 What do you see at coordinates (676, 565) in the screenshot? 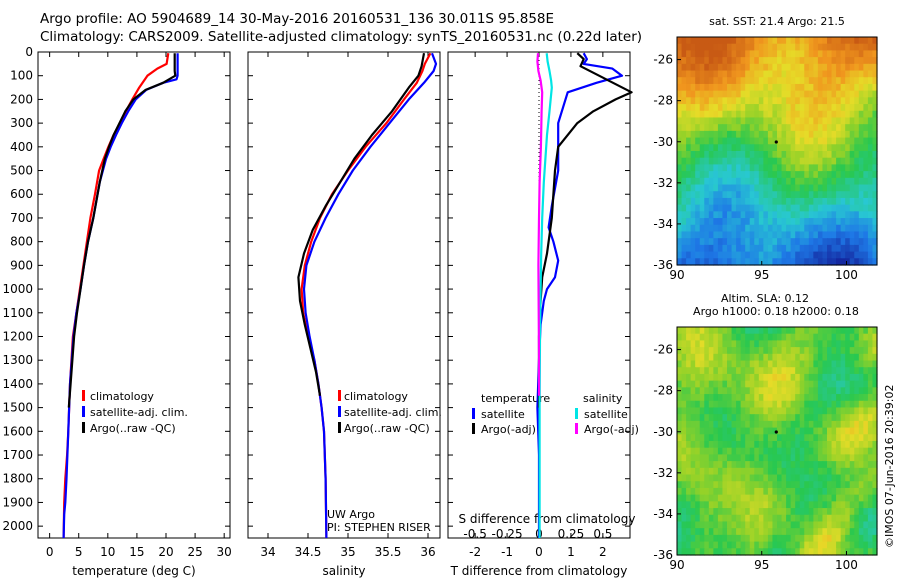
I see `sla_map-xtick-label: 90` at bounding box center [676, 565].